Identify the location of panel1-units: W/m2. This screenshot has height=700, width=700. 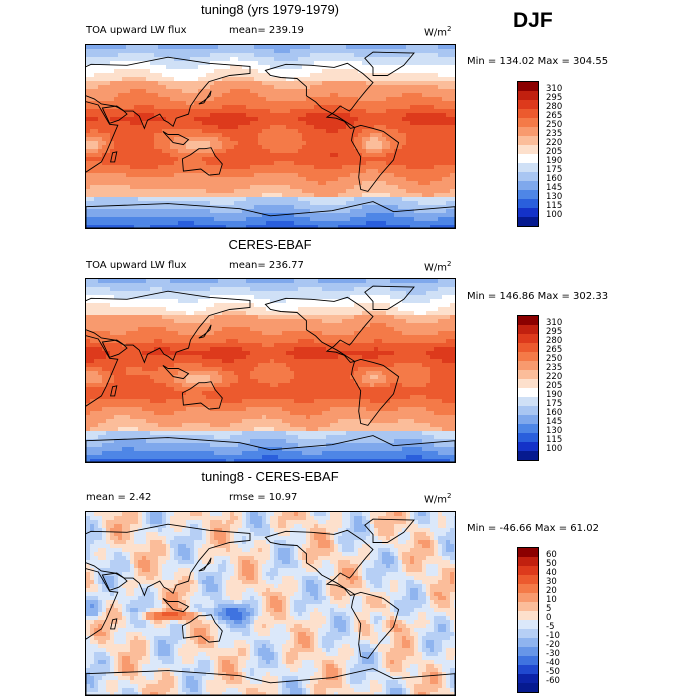
(438, 32).